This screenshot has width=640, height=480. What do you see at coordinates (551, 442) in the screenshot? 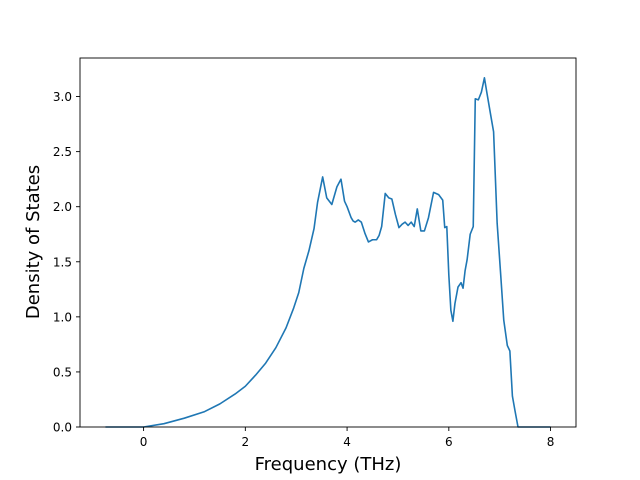
I see `x-tick-label: 8` at bounding box center [551, 442].